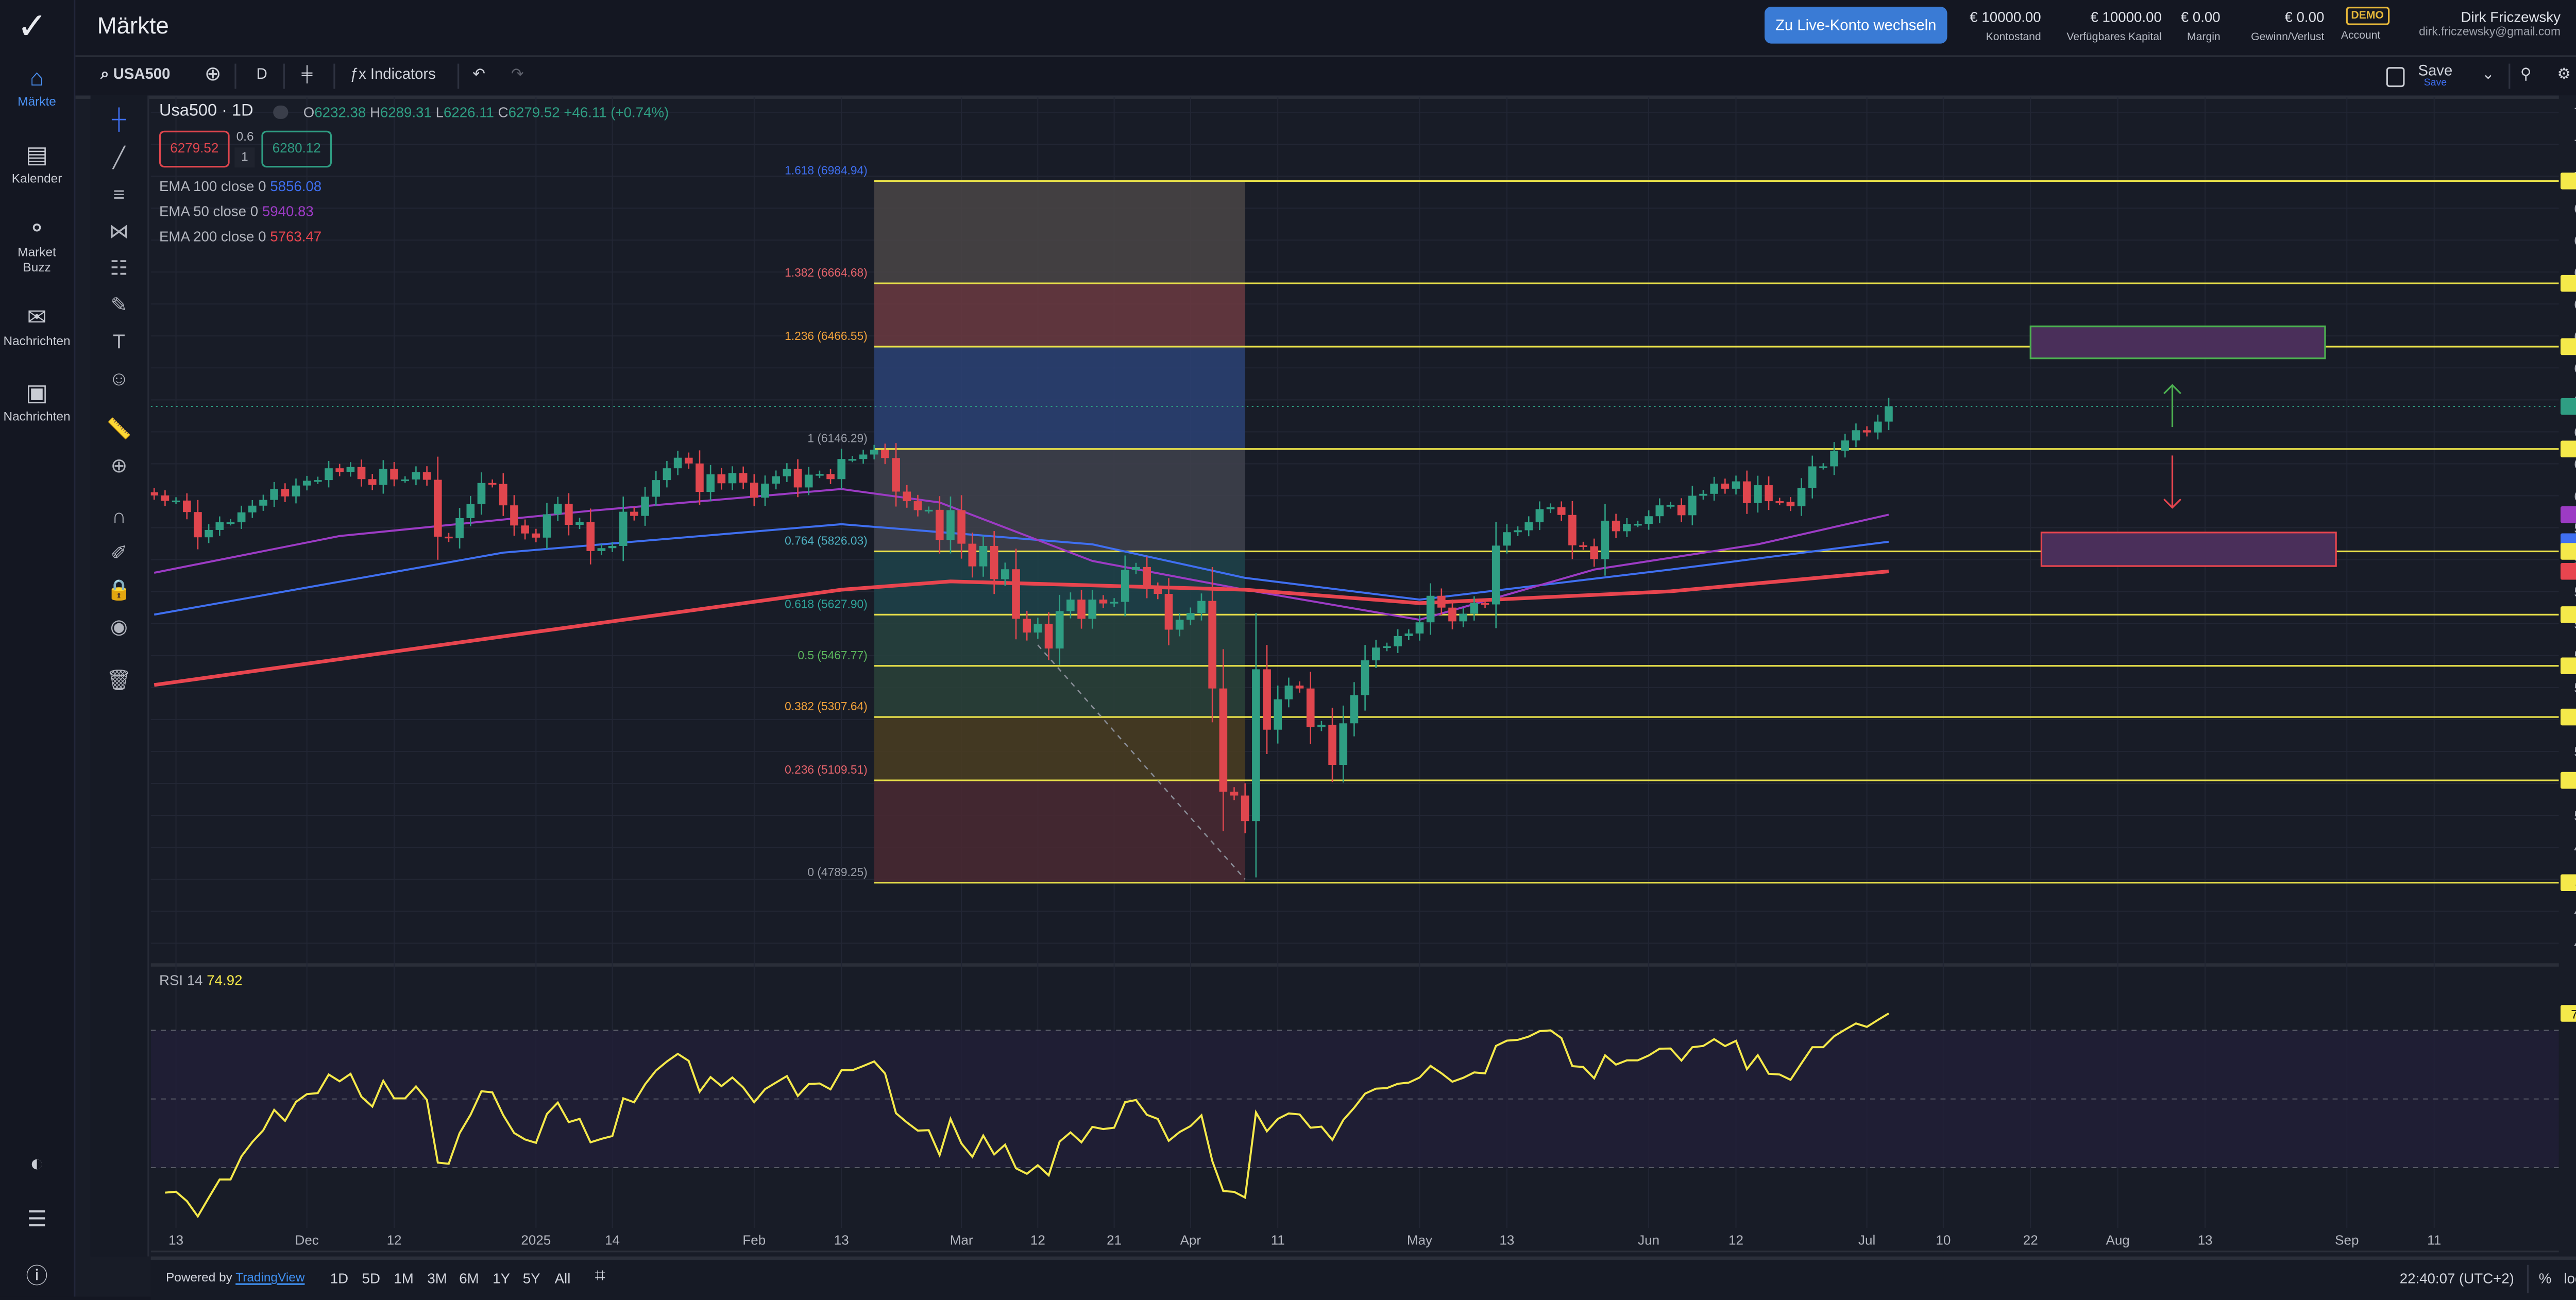 Image resolution: width=2576 pixels, height=1300 pixels. Describe the element at coordinates (2395, 77) in the screenshot. I see `layout-icon` at that location.